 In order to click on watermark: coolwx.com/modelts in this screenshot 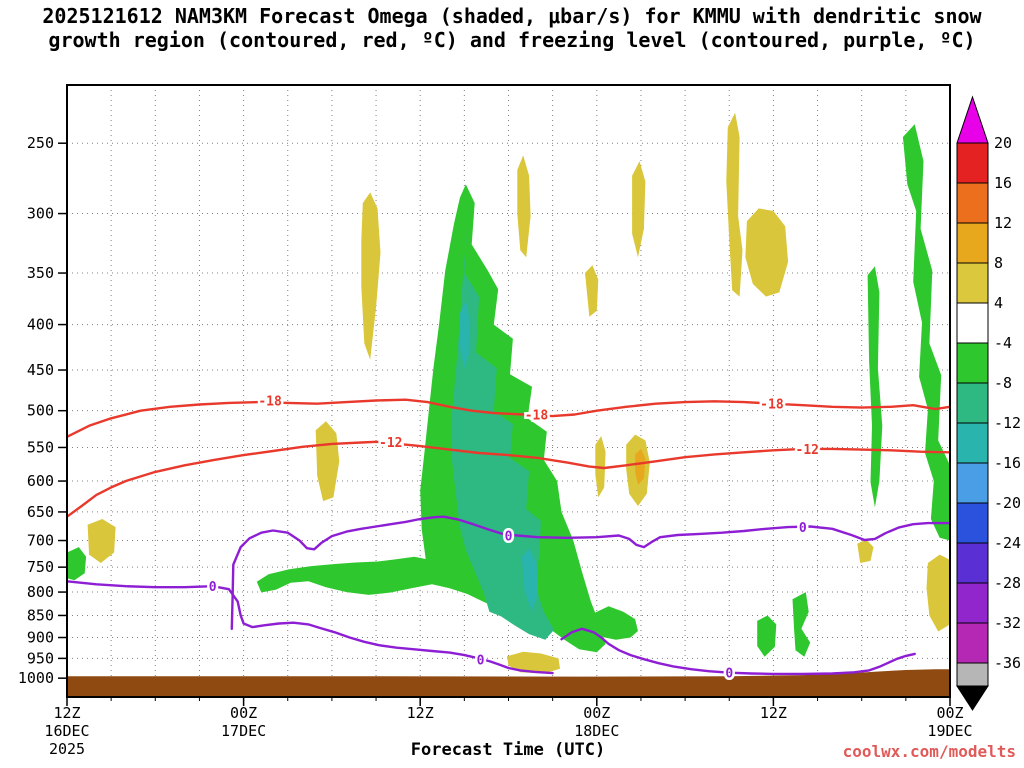, I will do `click(929, 751)`.